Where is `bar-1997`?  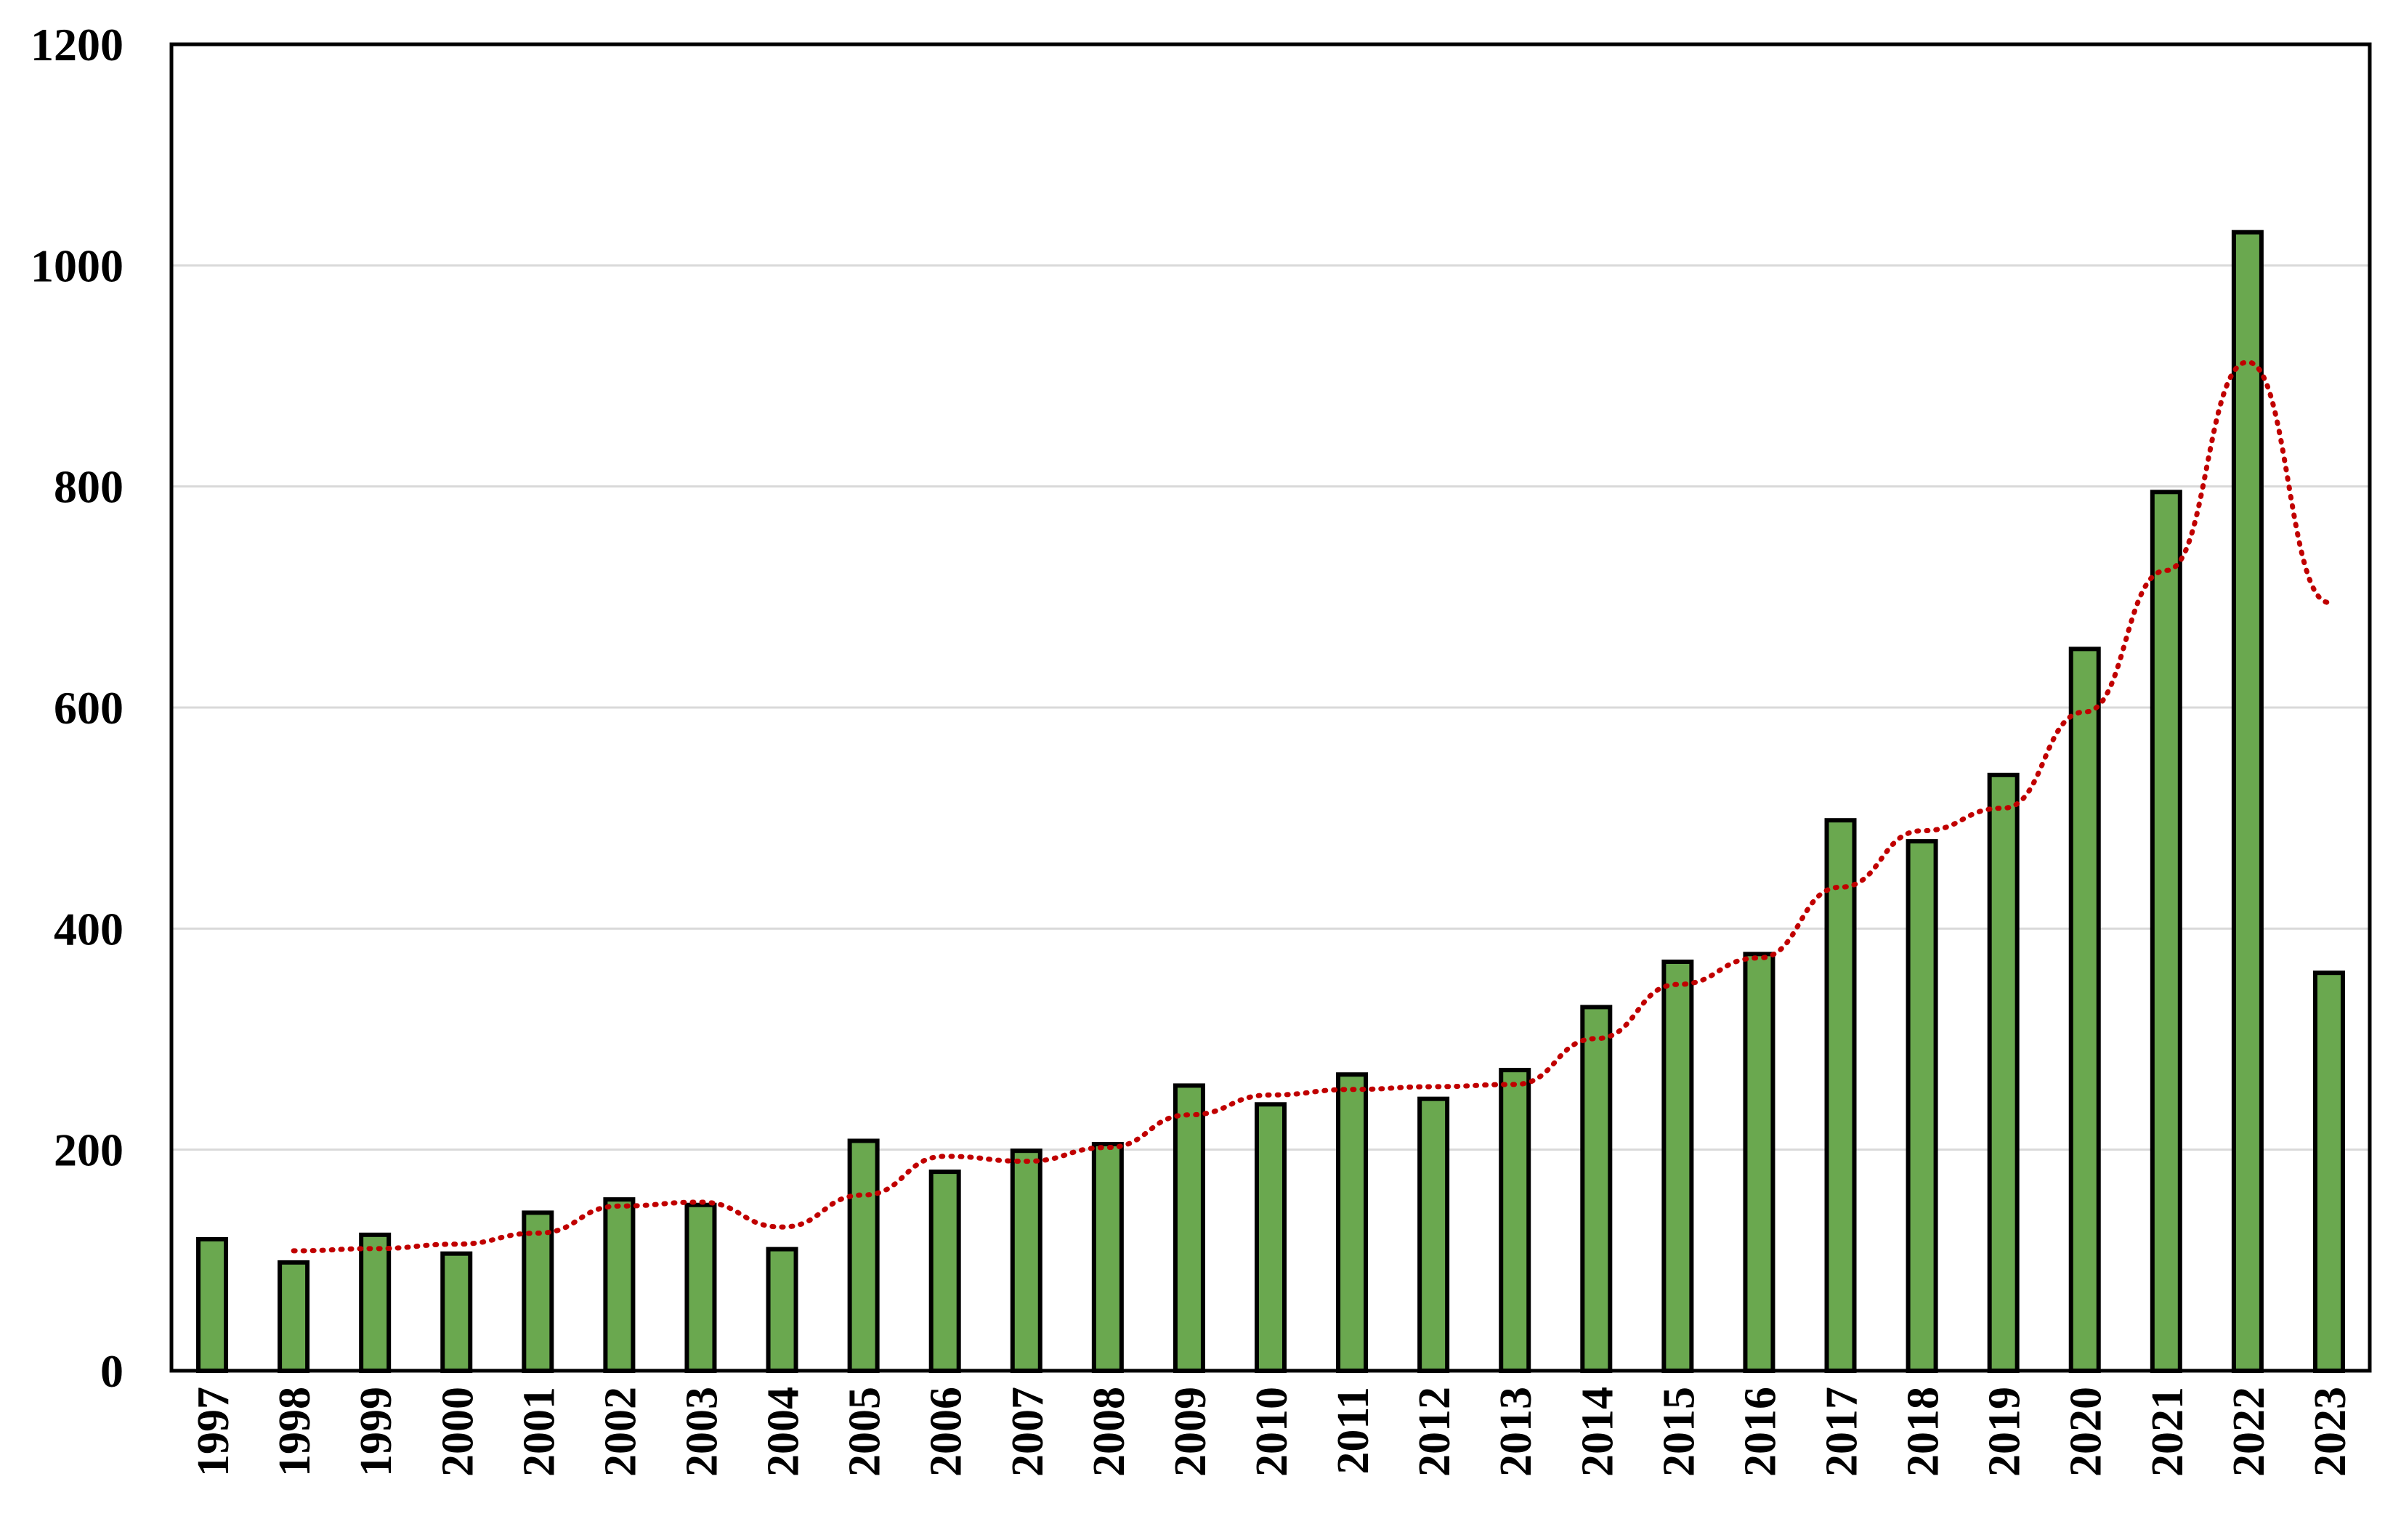 bar-1997 is located at coordinates (212, 1304).